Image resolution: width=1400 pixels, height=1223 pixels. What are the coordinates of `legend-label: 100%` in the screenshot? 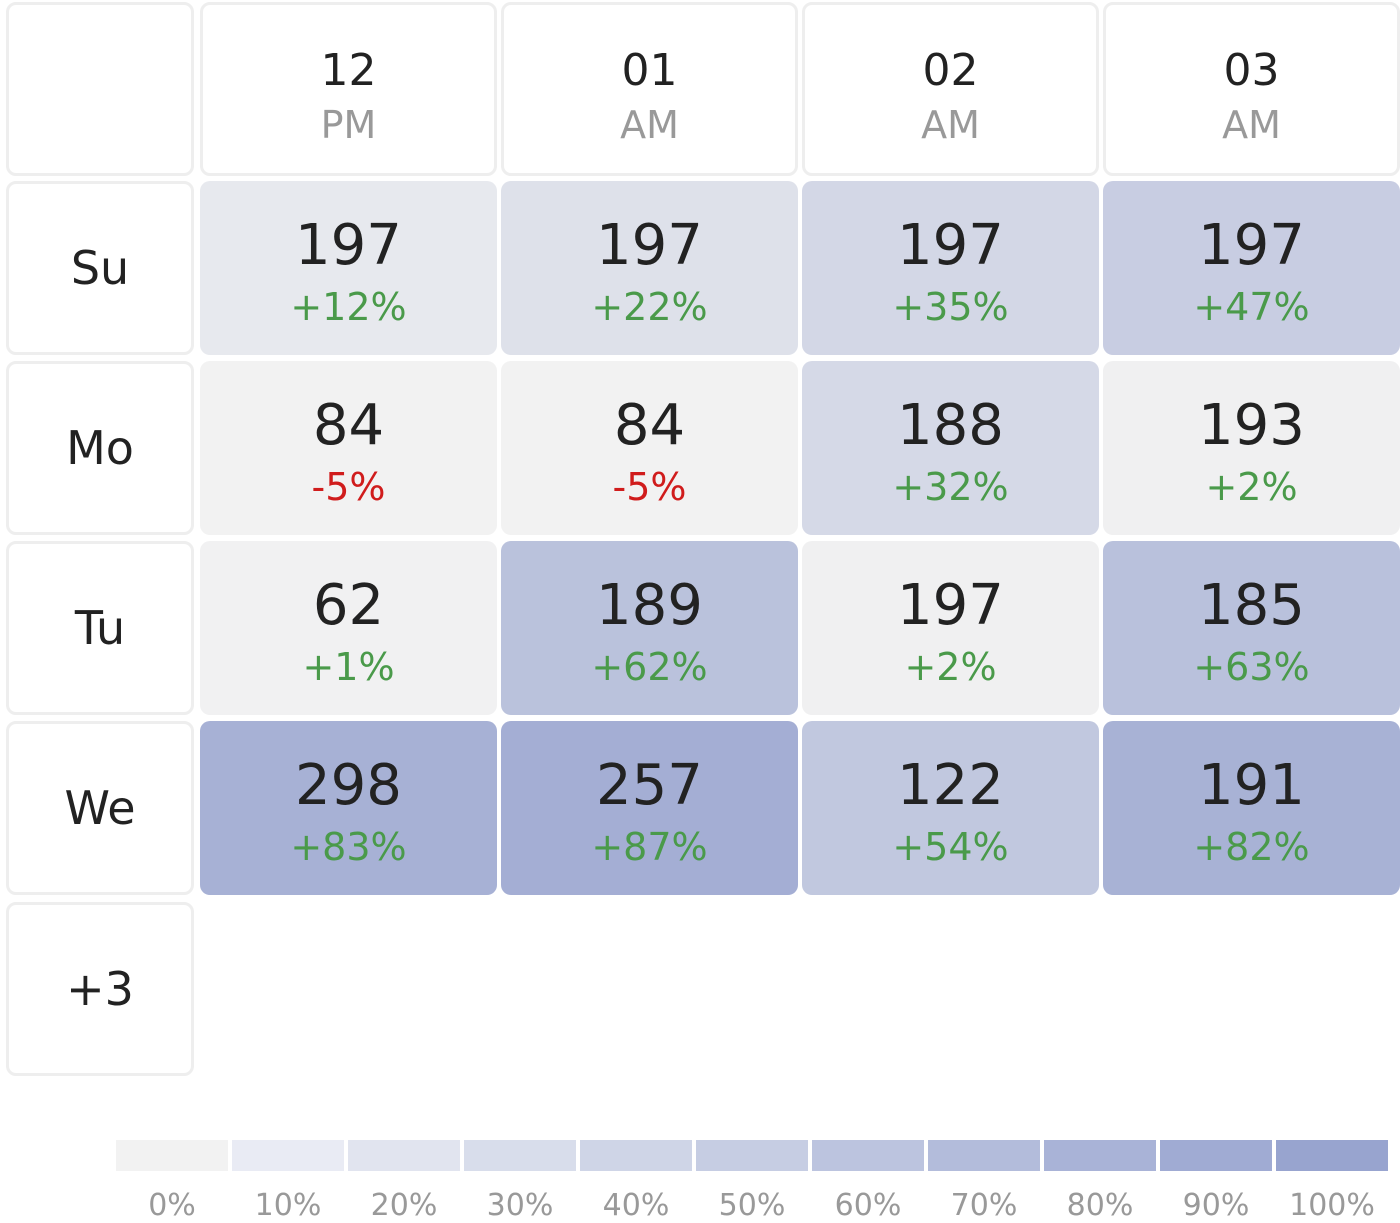 It's located at (1332, 1205).